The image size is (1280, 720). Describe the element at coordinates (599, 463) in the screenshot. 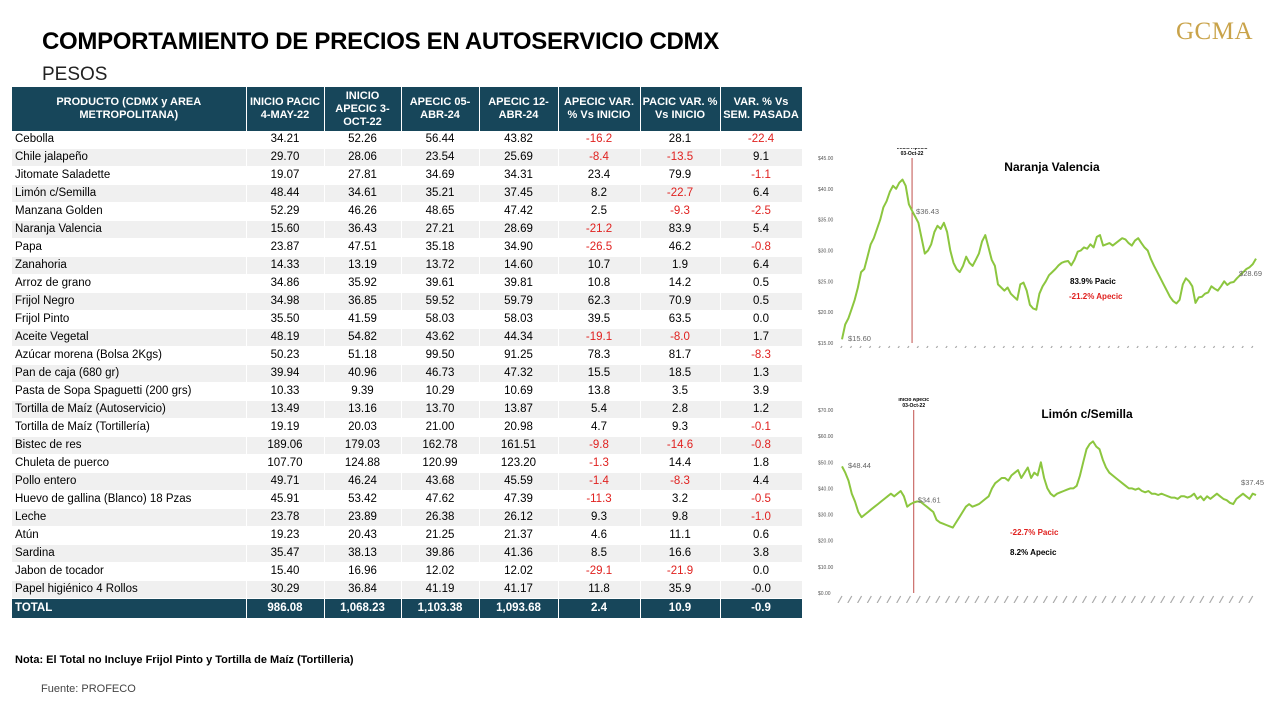

I see `cell-value: -1.3` at that location.